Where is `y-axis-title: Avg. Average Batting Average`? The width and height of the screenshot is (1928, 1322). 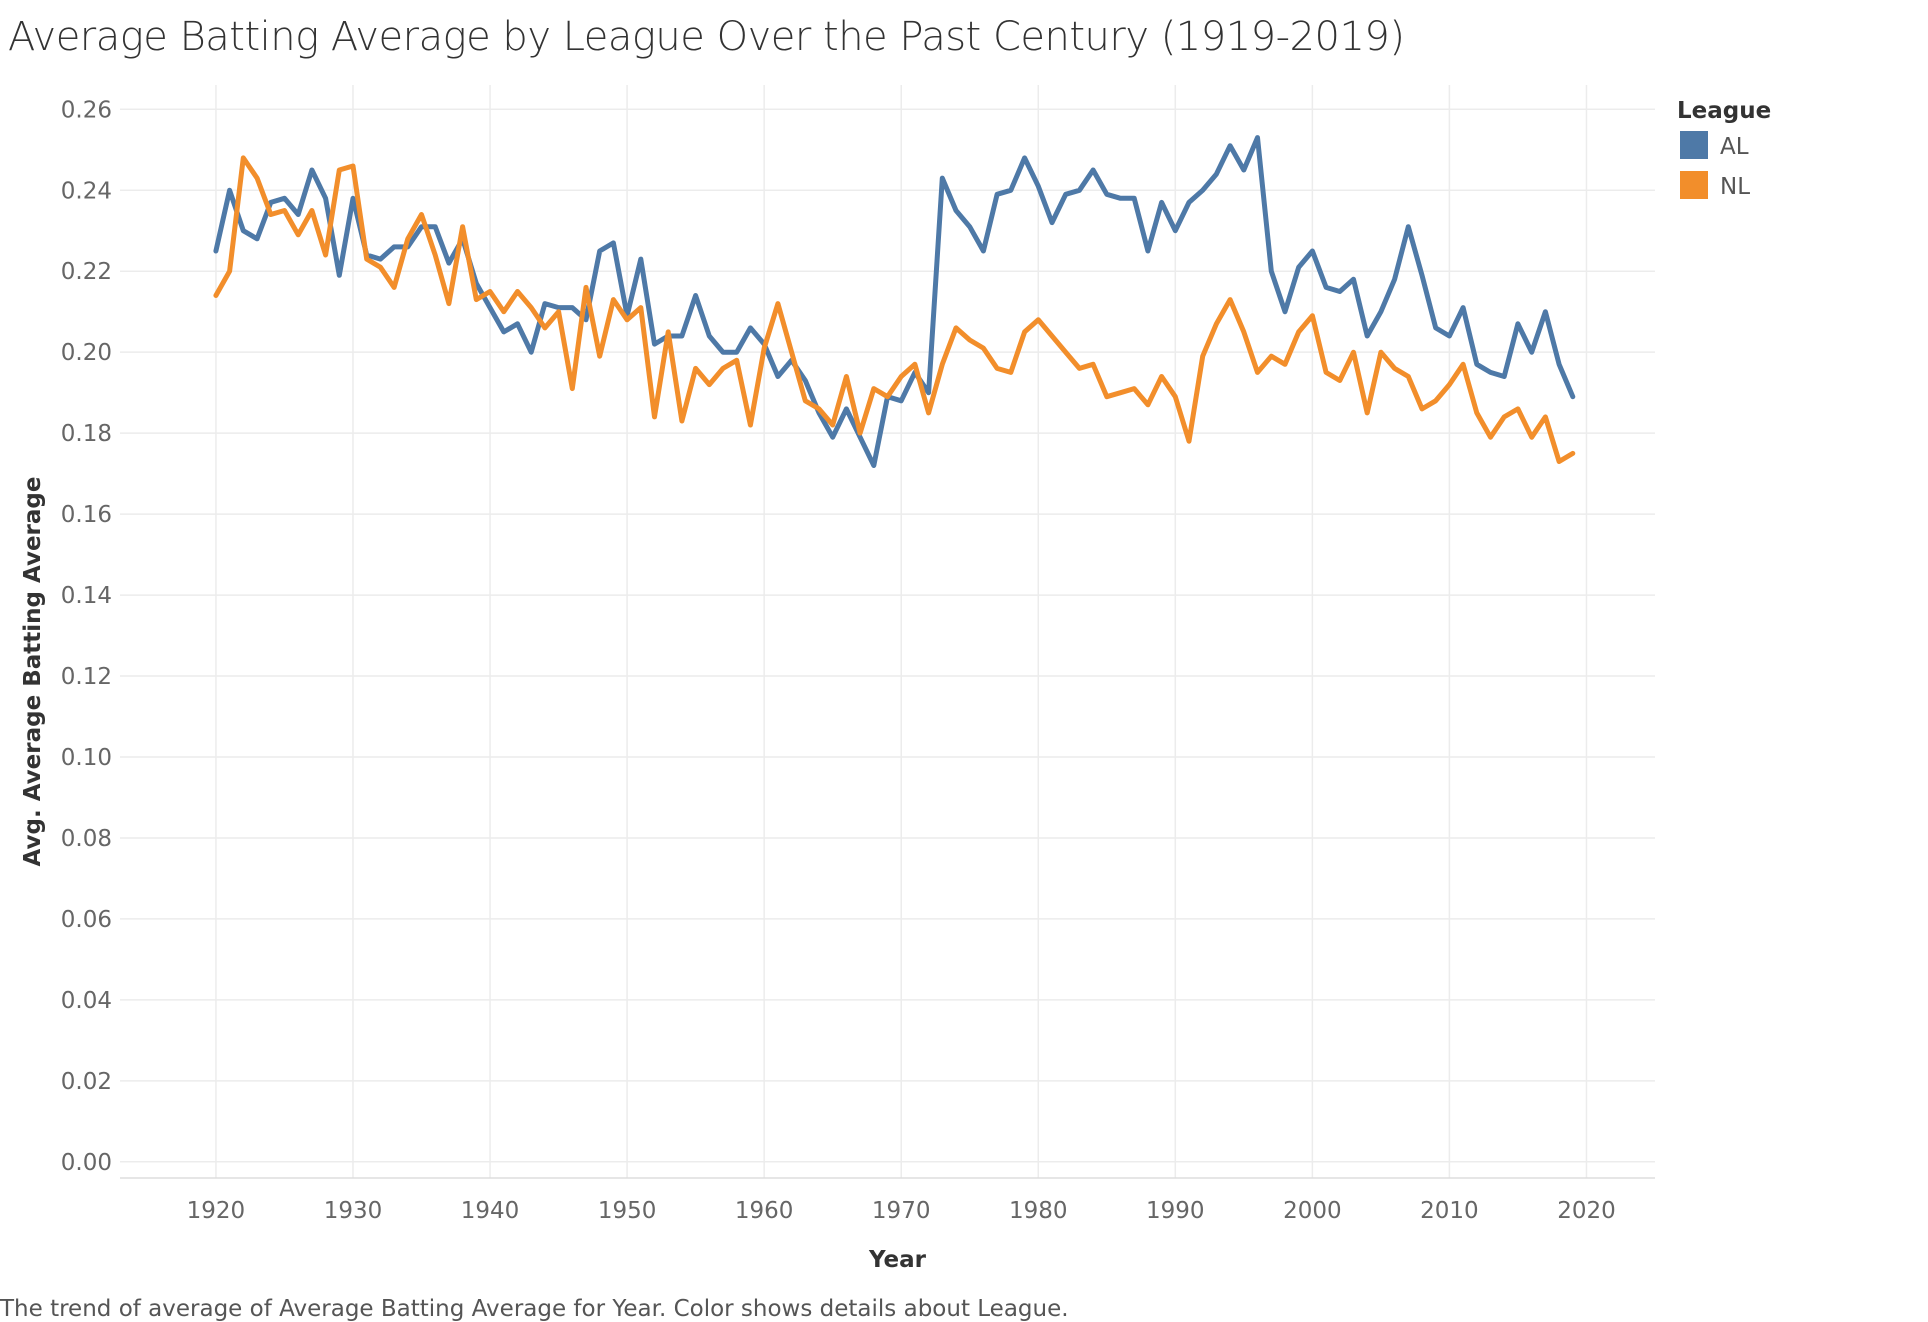 y-axis-title: Avg. Average Batting Average is located at coordinates (33, 672).